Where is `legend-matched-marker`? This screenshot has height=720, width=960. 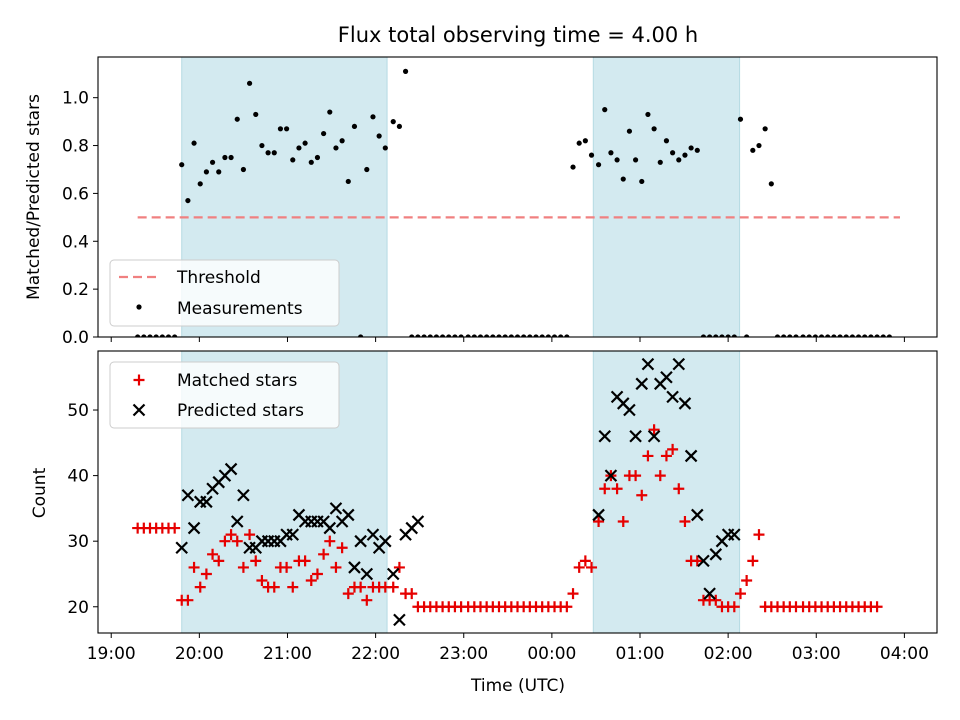 legend-matched-marker is located at coordinates (139, 380).